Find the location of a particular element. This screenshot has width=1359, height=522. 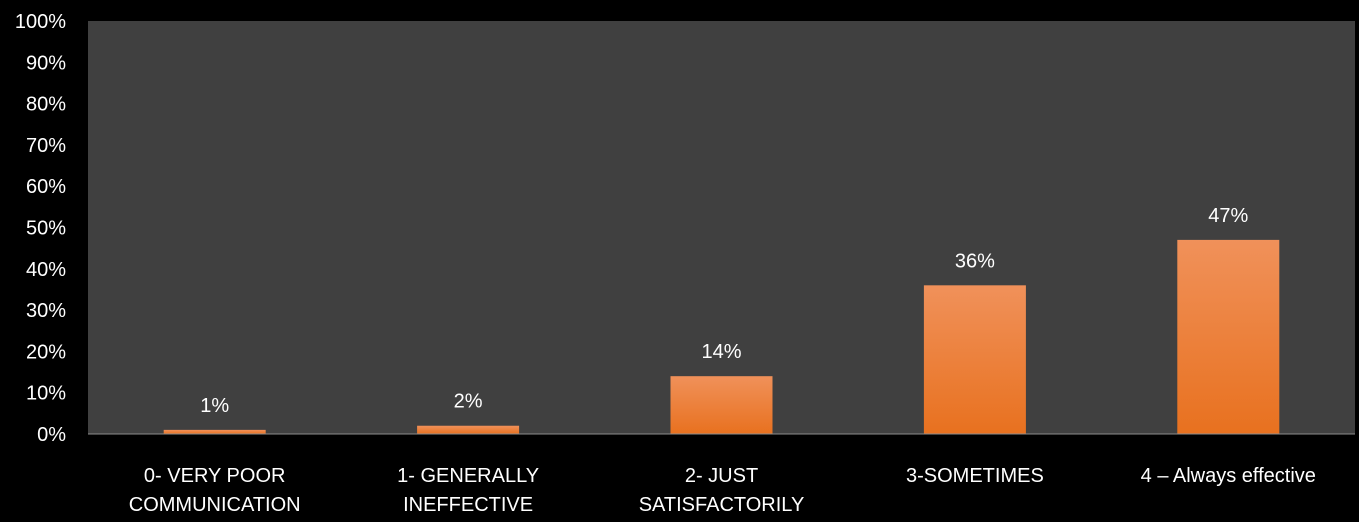

x-tick-label: 4 – Always effective is located at coordinates (1228, 476).